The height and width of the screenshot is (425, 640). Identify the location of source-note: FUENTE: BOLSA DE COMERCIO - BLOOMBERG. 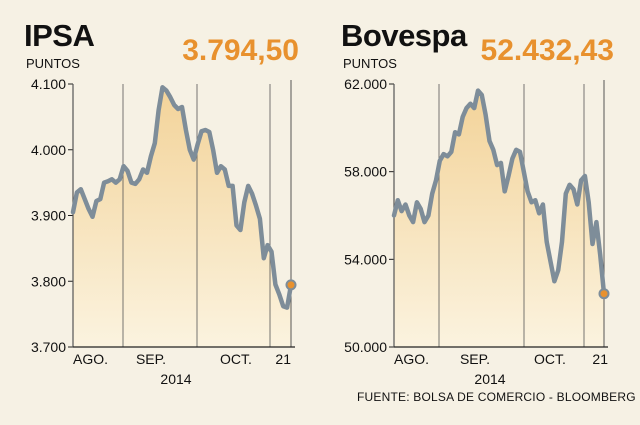
(496, 397).